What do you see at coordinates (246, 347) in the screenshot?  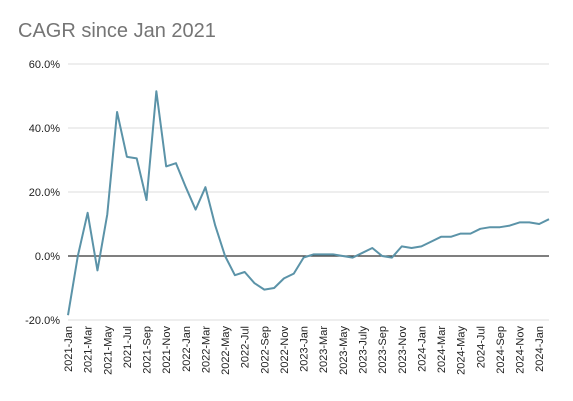 I see `x-tick-label: 2022-Jul` at bounding box center [246, 347].